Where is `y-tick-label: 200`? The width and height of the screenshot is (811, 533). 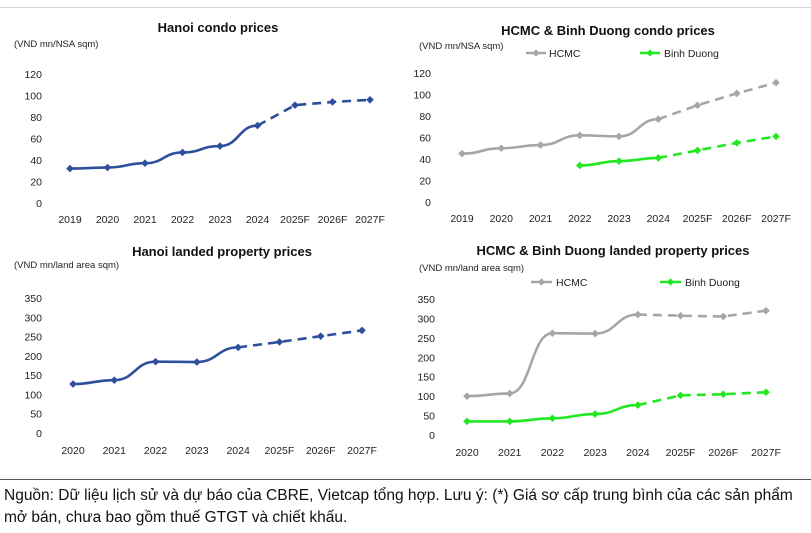
y-tick-label: 200 is located at coordinates (426, 358).